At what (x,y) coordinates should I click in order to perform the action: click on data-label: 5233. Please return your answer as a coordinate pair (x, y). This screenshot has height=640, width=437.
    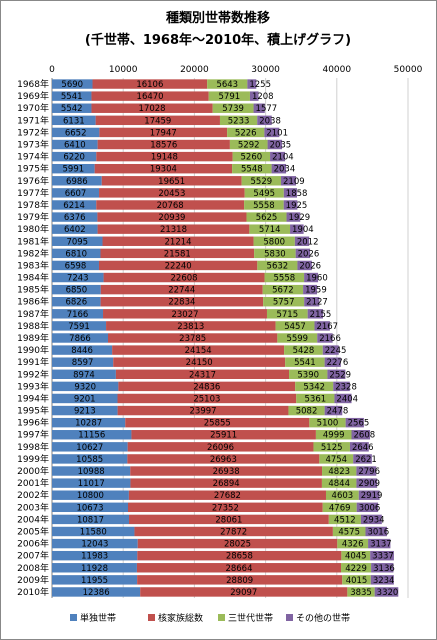
    Looking at the image, I should click on (239, 121).